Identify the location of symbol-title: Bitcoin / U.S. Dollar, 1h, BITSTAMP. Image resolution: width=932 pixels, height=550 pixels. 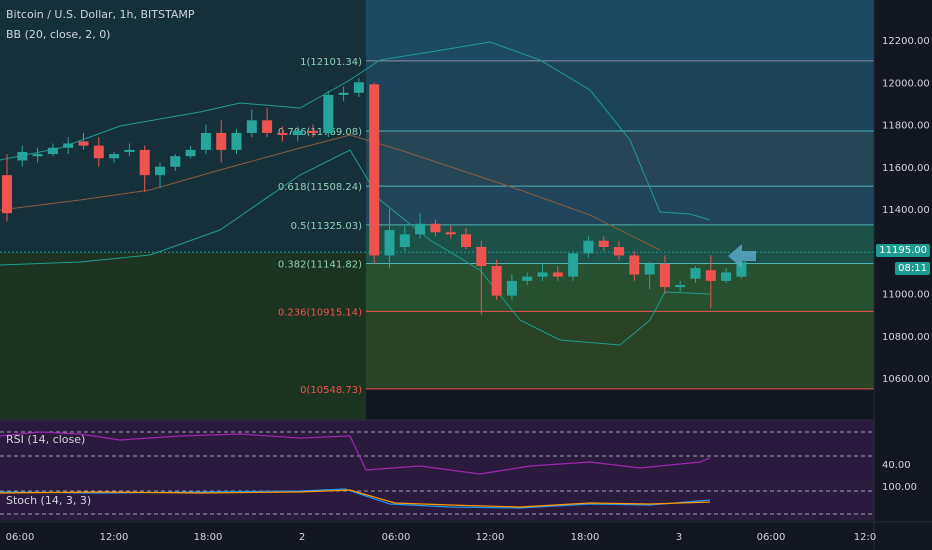
(100, 14).